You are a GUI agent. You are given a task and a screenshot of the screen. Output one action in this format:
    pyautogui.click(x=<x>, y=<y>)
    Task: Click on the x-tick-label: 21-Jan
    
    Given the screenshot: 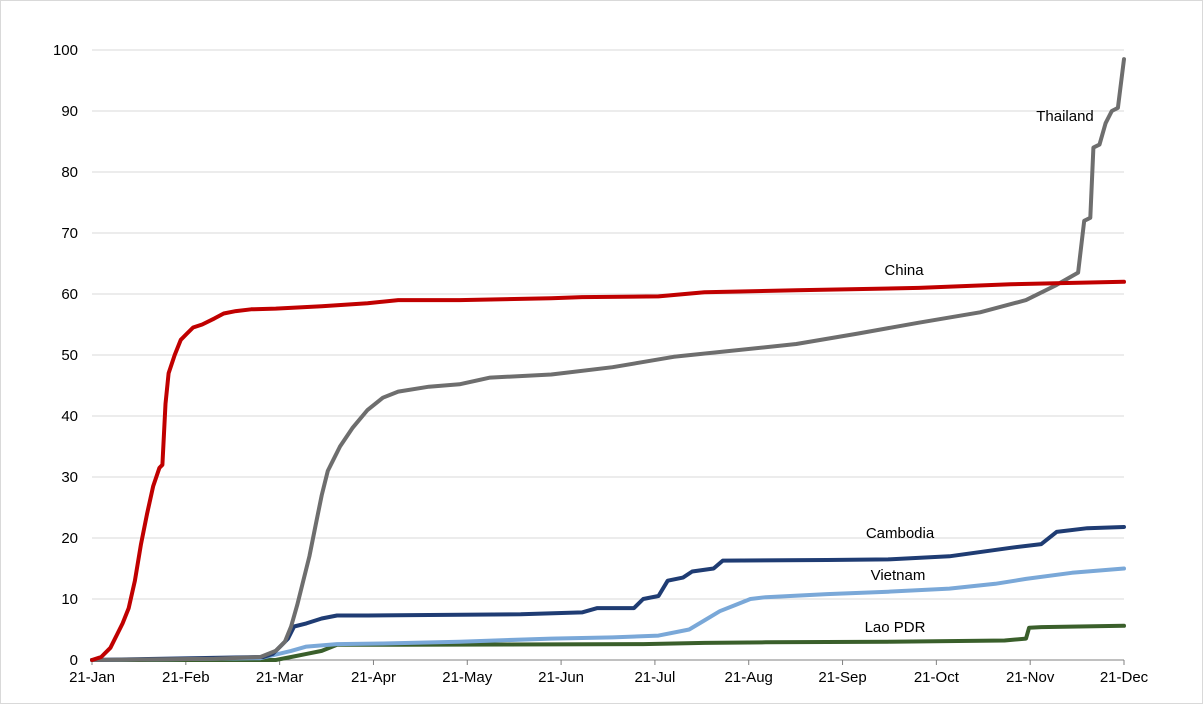 What is the action you would take?
    pyautogui.click(x=92, y=677)
    